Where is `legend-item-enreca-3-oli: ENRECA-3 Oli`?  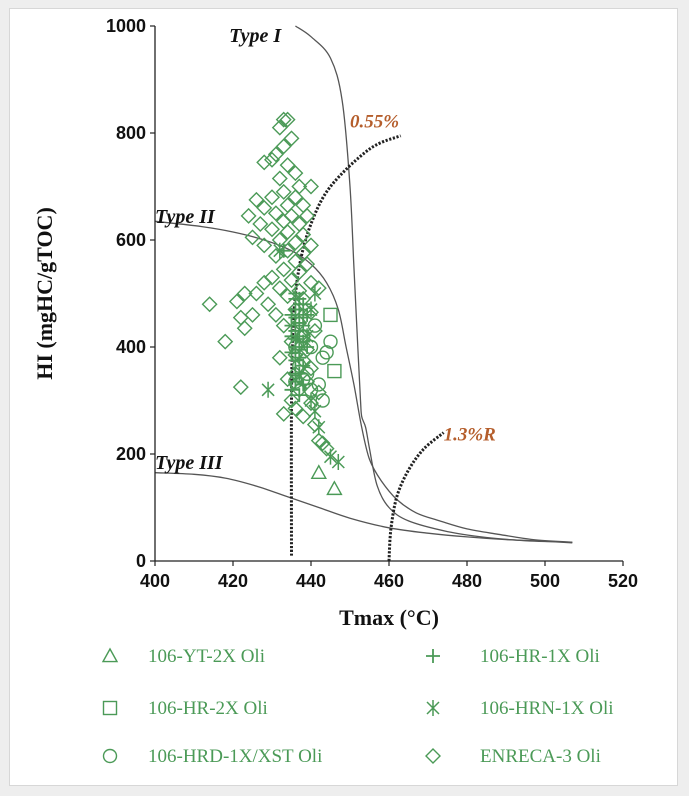
legend-item-enreca-3-oli: ENRECA-3 Oli is located at coordinates (513, 756).